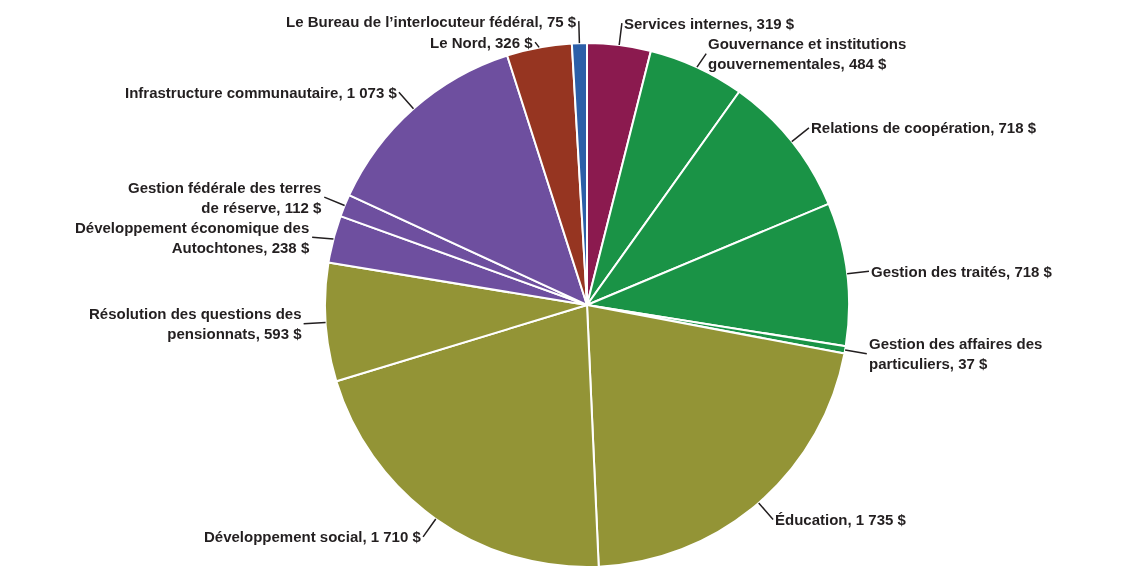 The width and height of the screenshot is (1125, 588). I want to click on slice-label: Gestion fédérale des terres de réserve, 112 $, so click(225, 197).